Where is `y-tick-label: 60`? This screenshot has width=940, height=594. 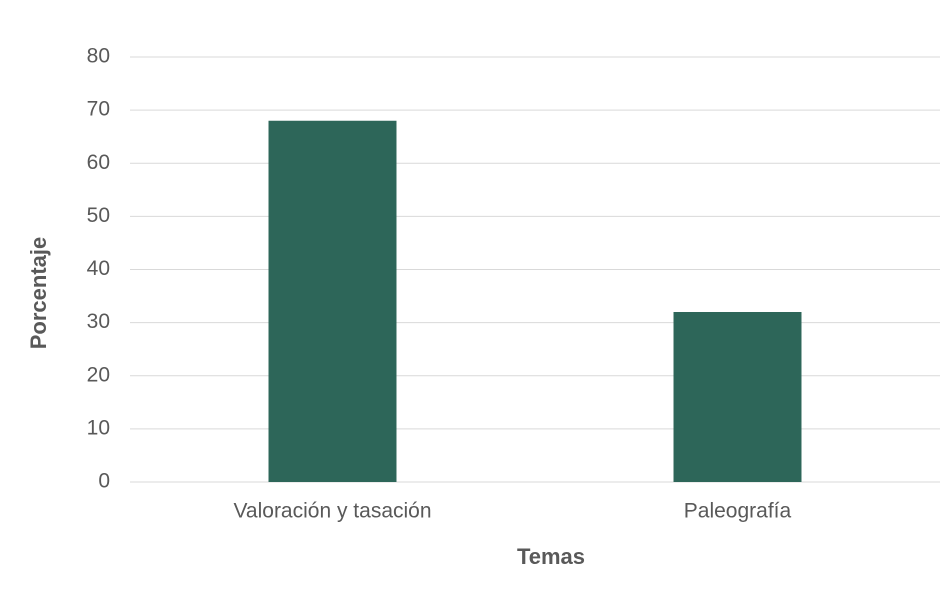
y-tick-label: 60 is located at coordinates (98, 162).